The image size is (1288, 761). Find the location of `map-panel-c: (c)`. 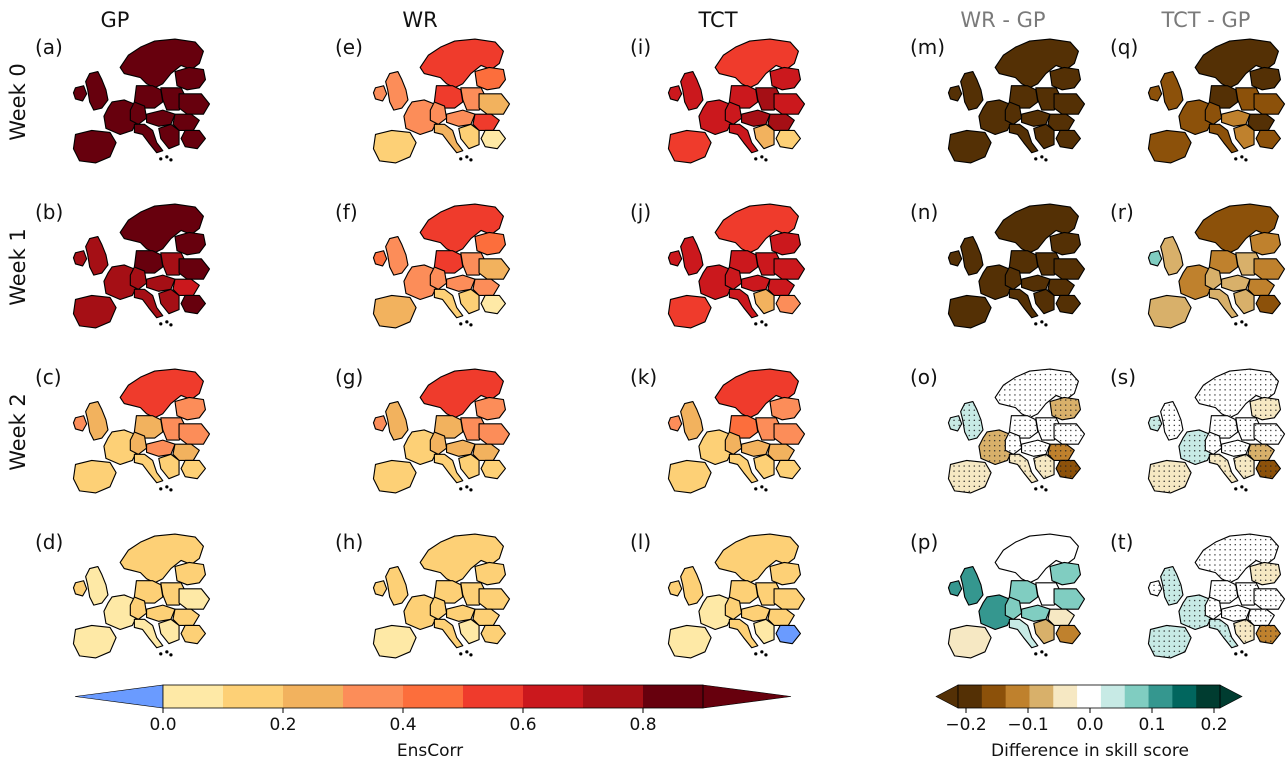

map-panel-c: (c) is located at coordinates (135, 432).